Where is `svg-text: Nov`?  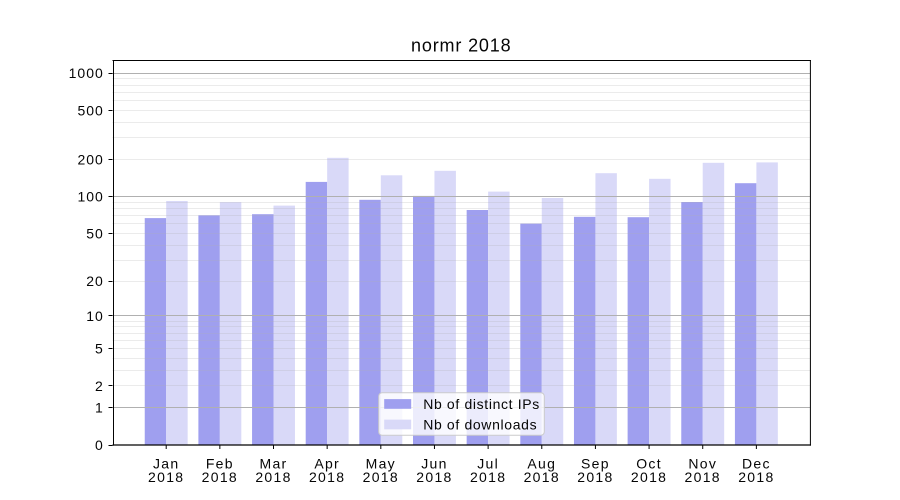
svg-text: Nov is located at coordinates (702, 463).